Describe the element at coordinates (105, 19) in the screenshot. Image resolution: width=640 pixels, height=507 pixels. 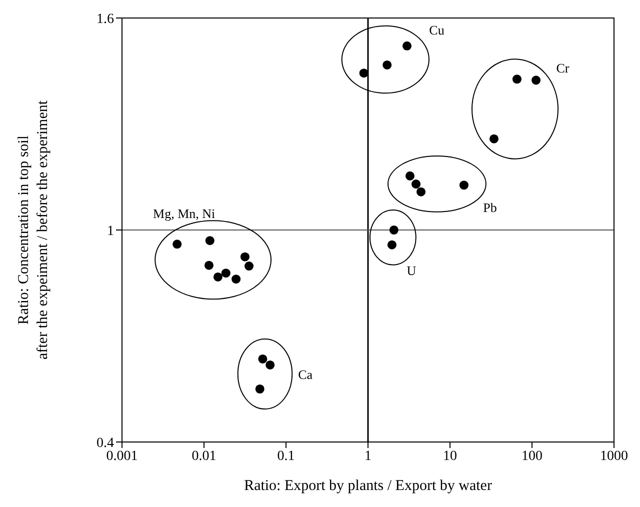
I see `y-tick-label: 1.6` at that location.